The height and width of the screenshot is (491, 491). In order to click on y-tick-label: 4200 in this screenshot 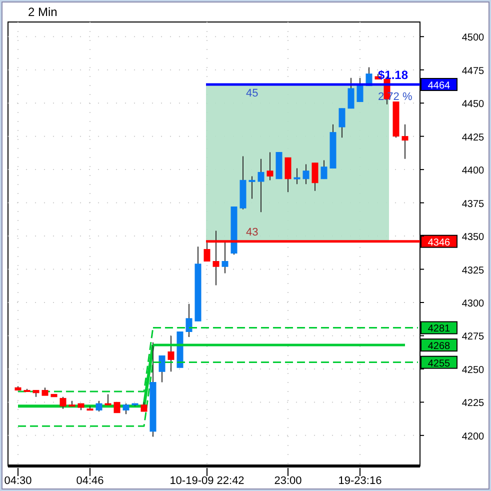, I will do `click(473, 436)`.